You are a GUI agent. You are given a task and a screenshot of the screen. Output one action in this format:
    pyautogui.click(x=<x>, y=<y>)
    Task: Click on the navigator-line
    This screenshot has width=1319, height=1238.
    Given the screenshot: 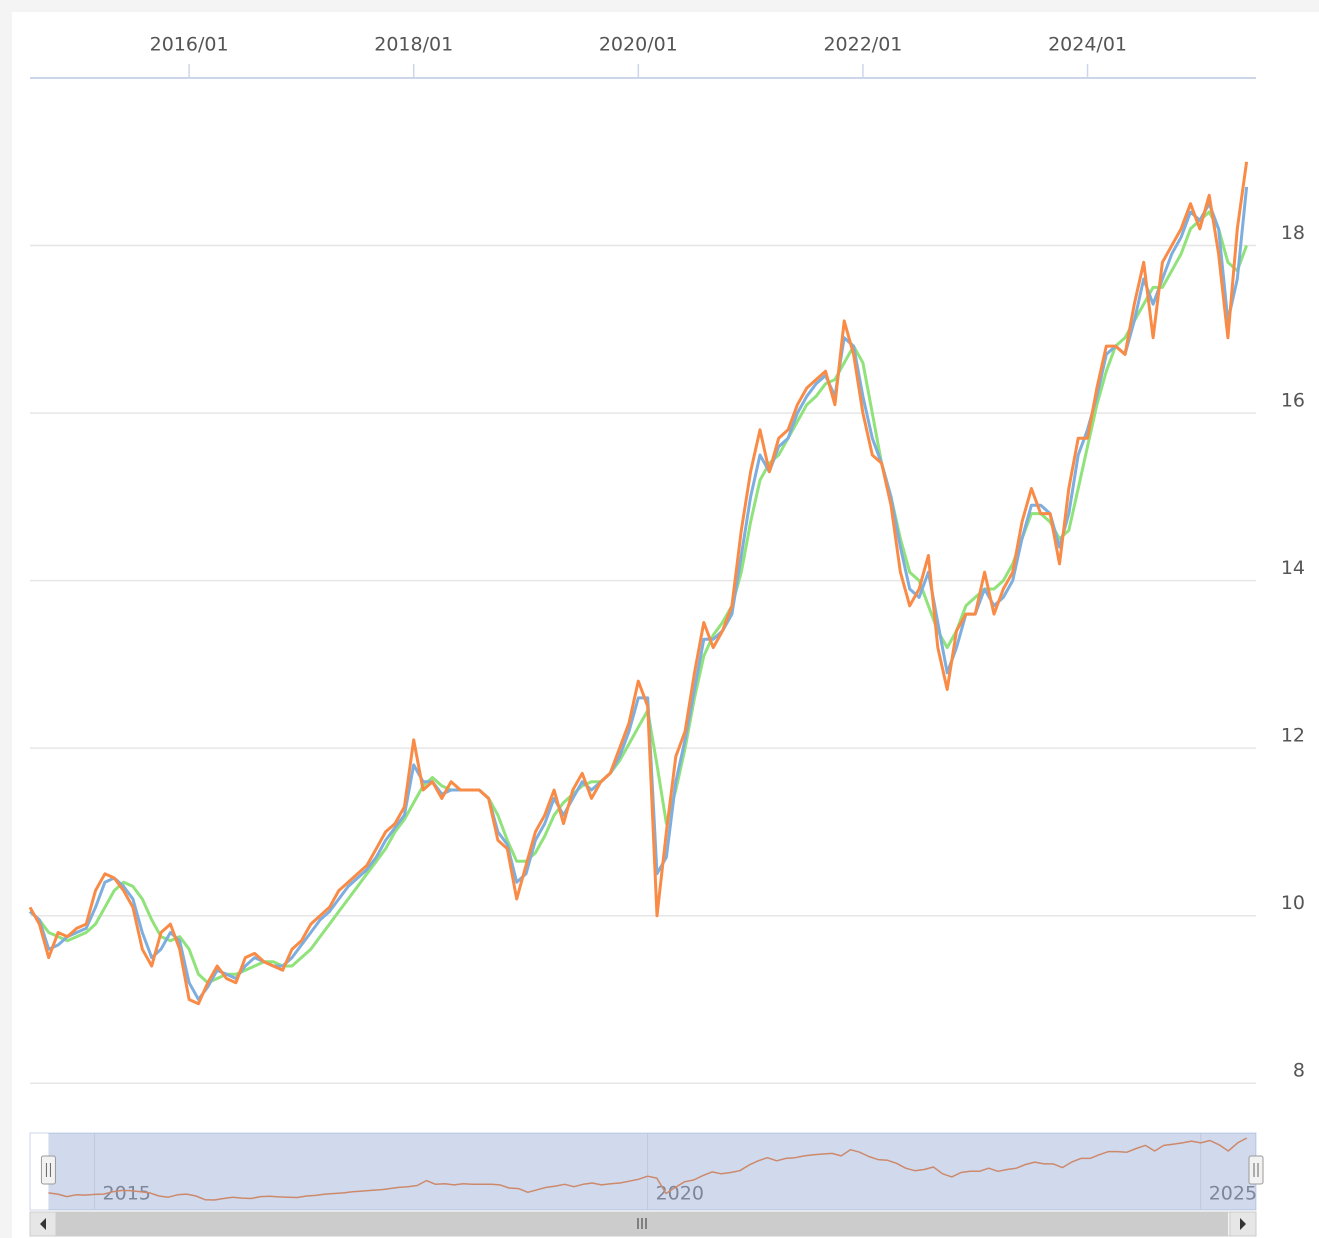 What is the action you would take?
    pyautogui.click(x=648, y=1169)
    